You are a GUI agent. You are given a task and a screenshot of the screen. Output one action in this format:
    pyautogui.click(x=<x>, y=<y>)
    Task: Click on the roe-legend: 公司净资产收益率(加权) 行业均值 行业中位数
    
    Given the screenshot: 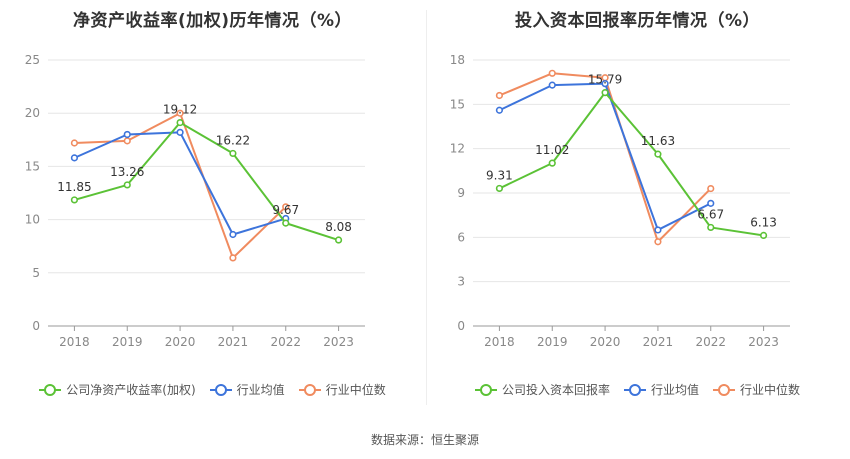 What is the action you would take?
    pyautogui.click(x=212, y=389)
    